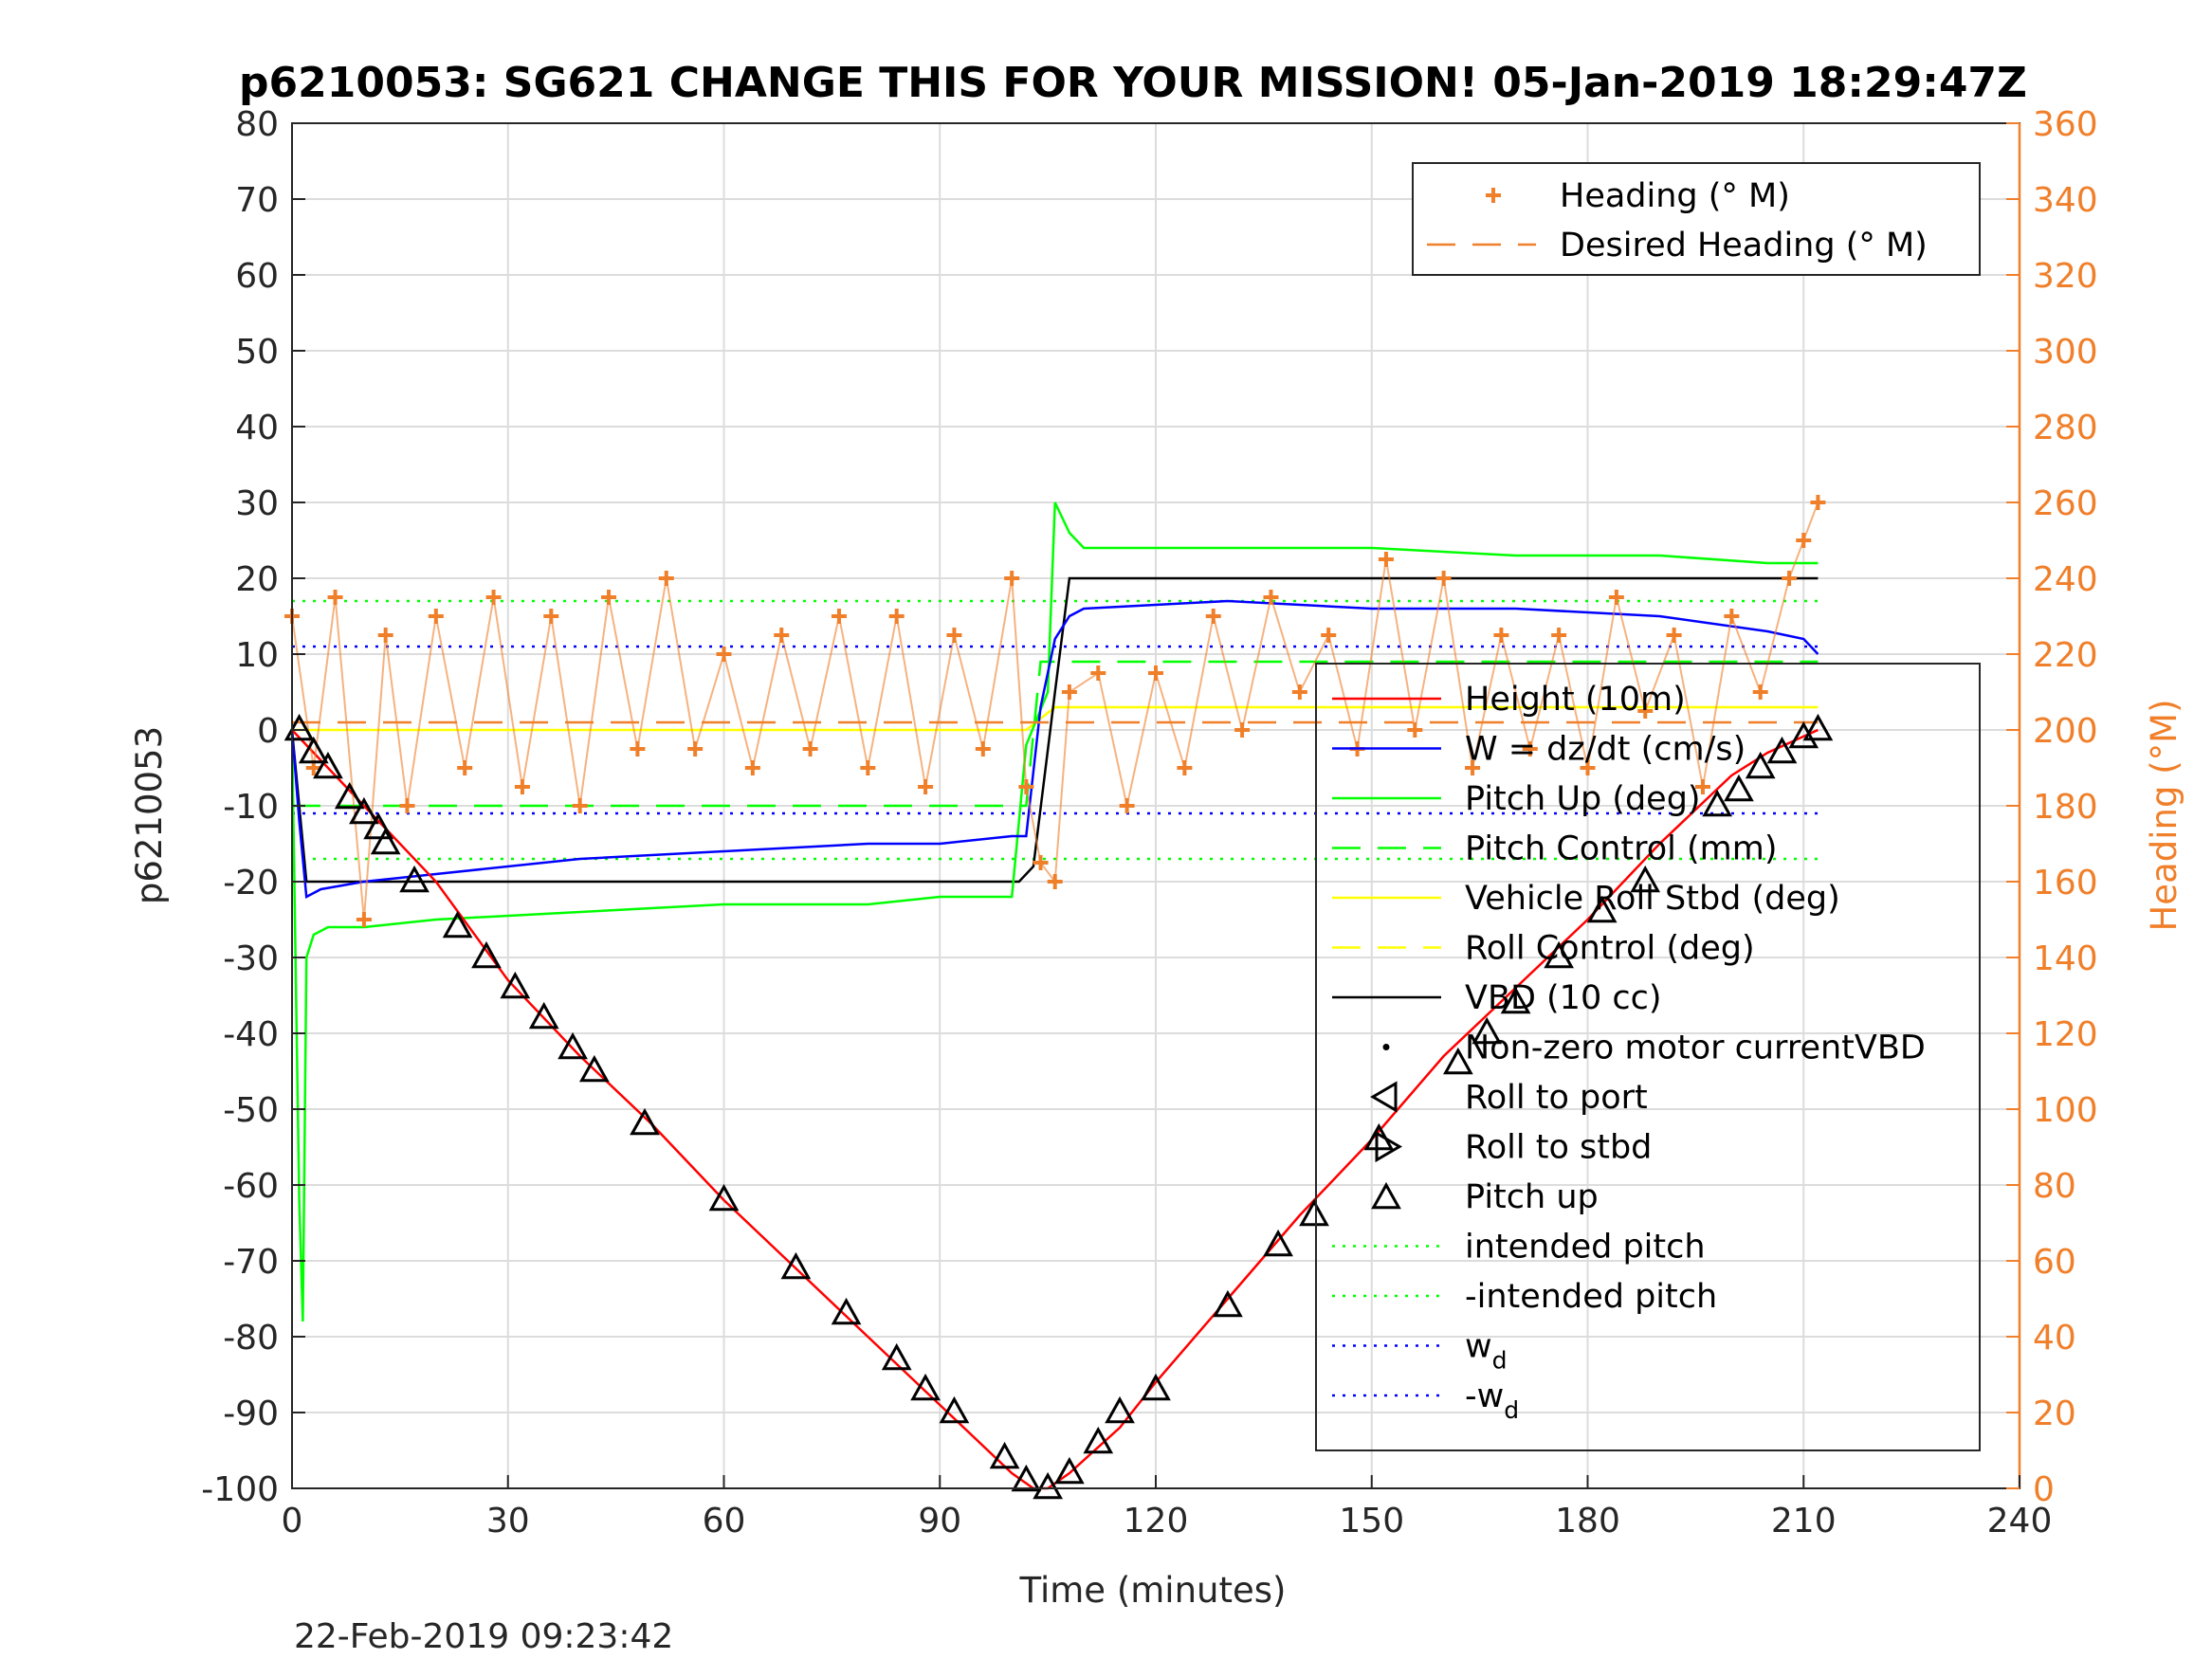  I want to click on y-tick-label: 60, so click(257, 276).